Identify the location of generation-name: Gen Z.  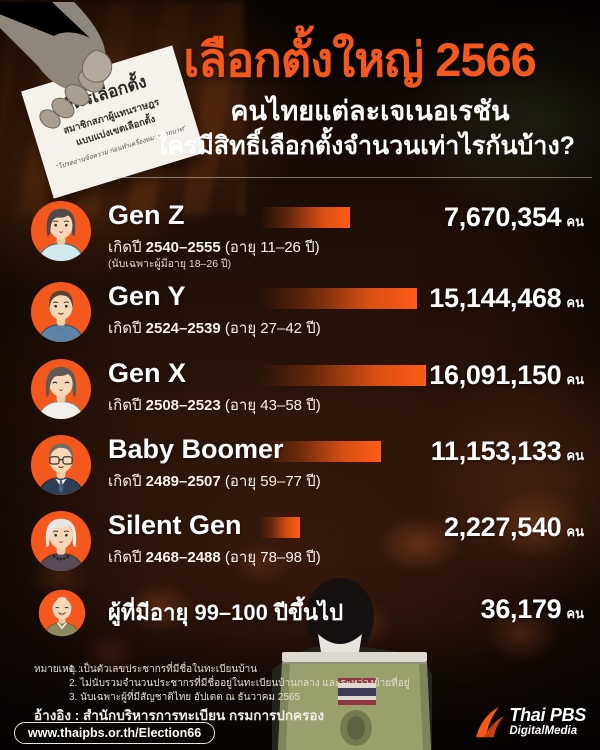
(146, 215).